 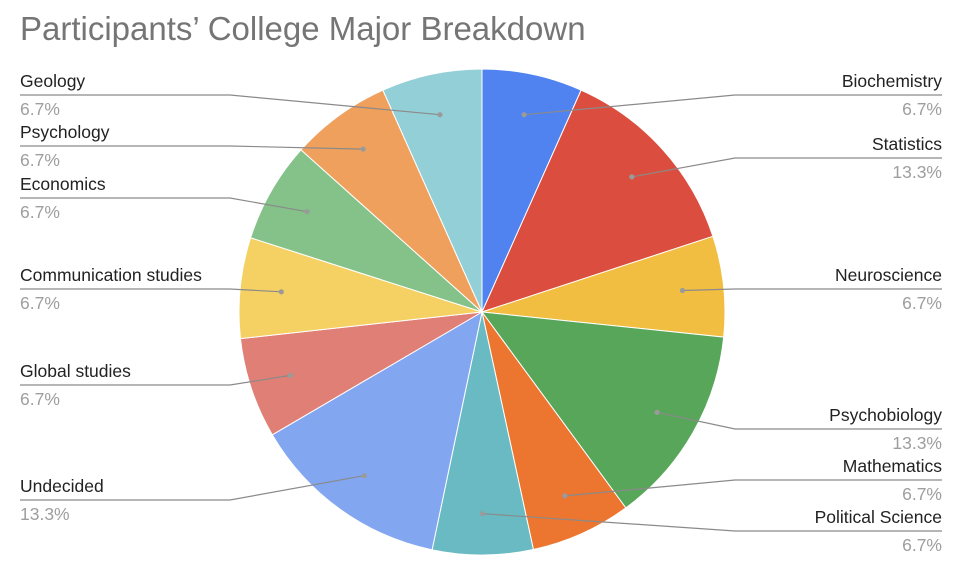 What do you see at coordinates (40, 303) in the screenshot?
I see `slice-percent-communication-studies: 6.7%` at bounding box center [40, 303].